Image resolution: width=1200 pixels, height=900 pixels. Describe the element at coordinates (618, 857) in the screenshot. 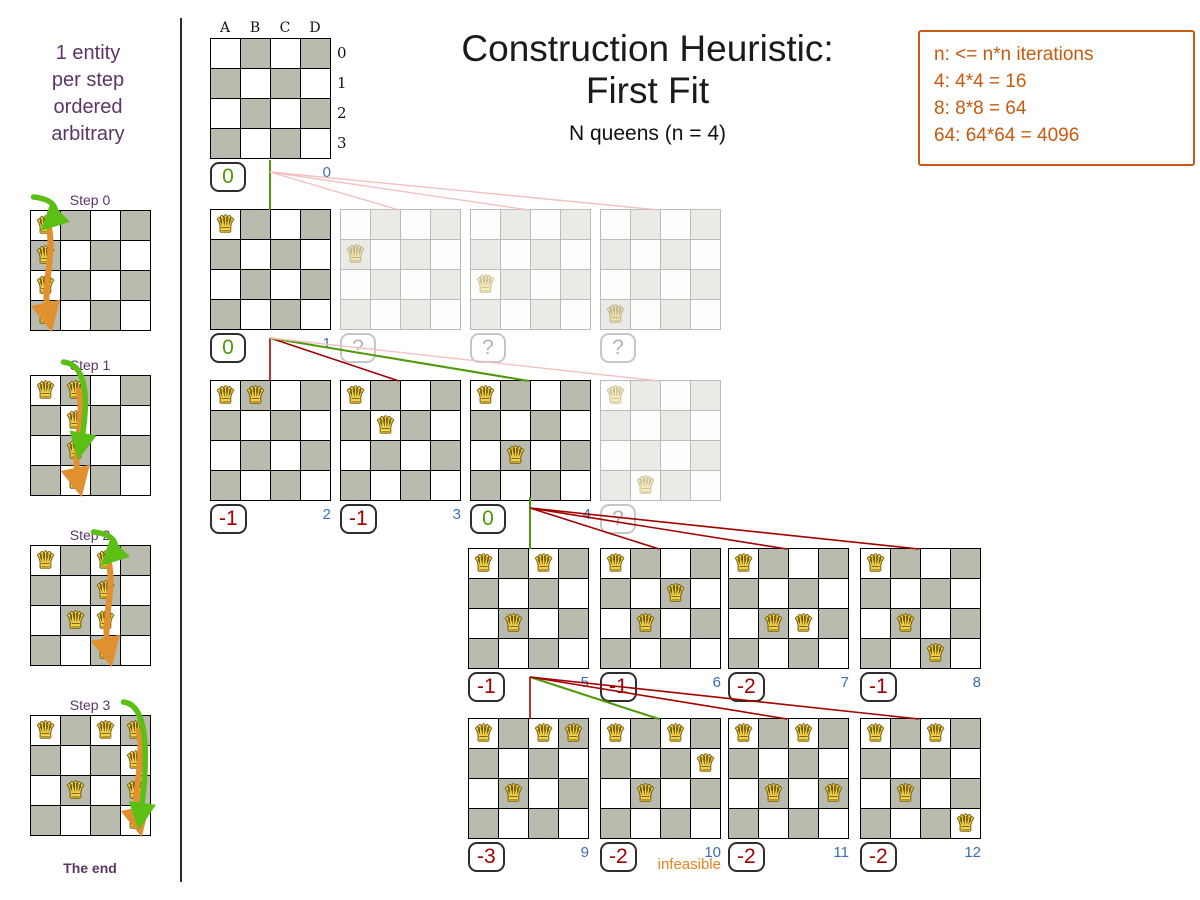

I see `score-badge: -2` at that location.